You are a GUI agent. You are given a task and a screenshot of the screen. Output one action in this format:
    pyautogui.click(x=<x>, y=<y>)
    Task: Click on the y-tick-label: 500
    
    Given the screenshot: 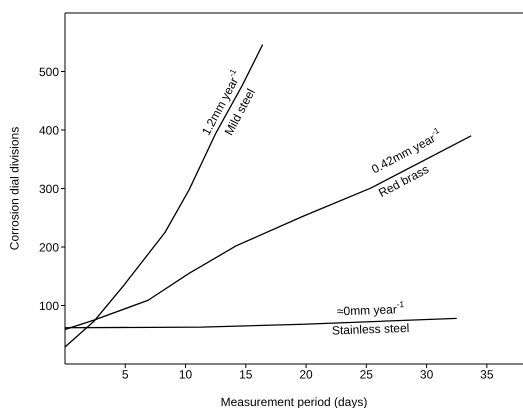 What is the action you would take?
    pyautogui.click(x=49, y=71)
    